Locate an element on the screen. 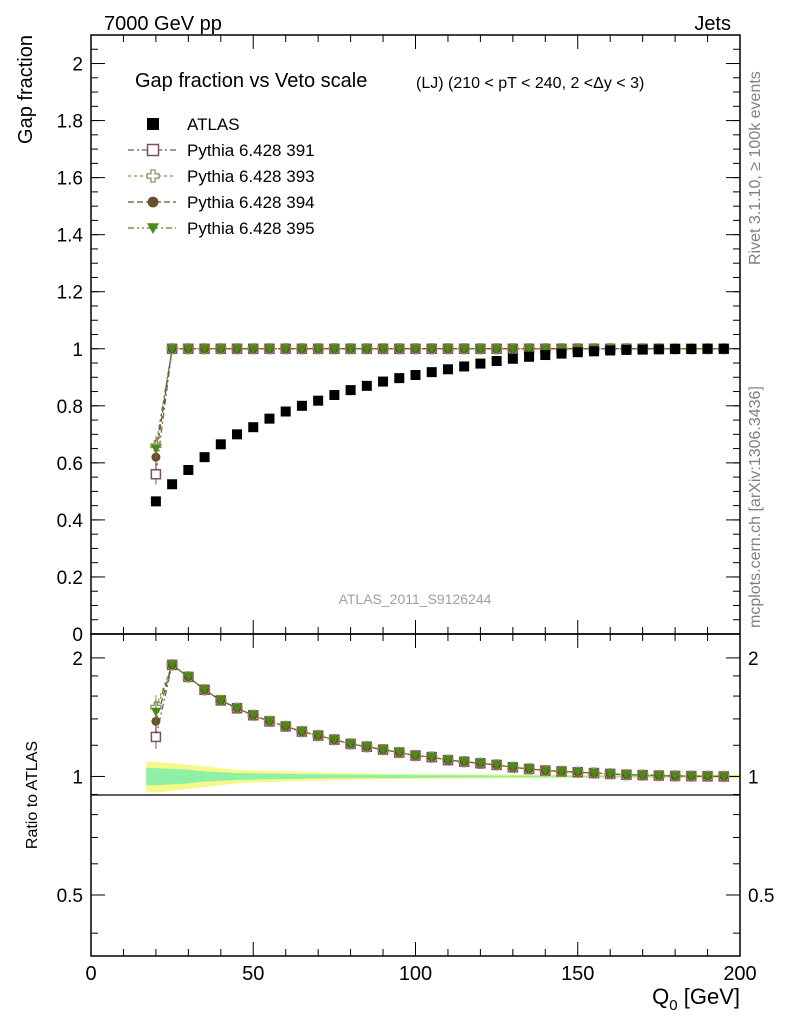 Image resolution: width=786 pixels, height=1024 pixels. ratio-data-marks is located at coordinates (440, 721).